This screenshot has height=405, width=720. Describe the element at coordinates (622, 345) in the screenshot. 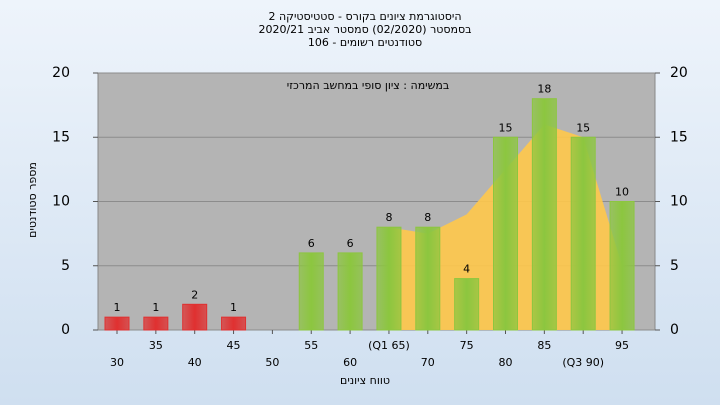

I see `x-tick-label: 95` at that location.